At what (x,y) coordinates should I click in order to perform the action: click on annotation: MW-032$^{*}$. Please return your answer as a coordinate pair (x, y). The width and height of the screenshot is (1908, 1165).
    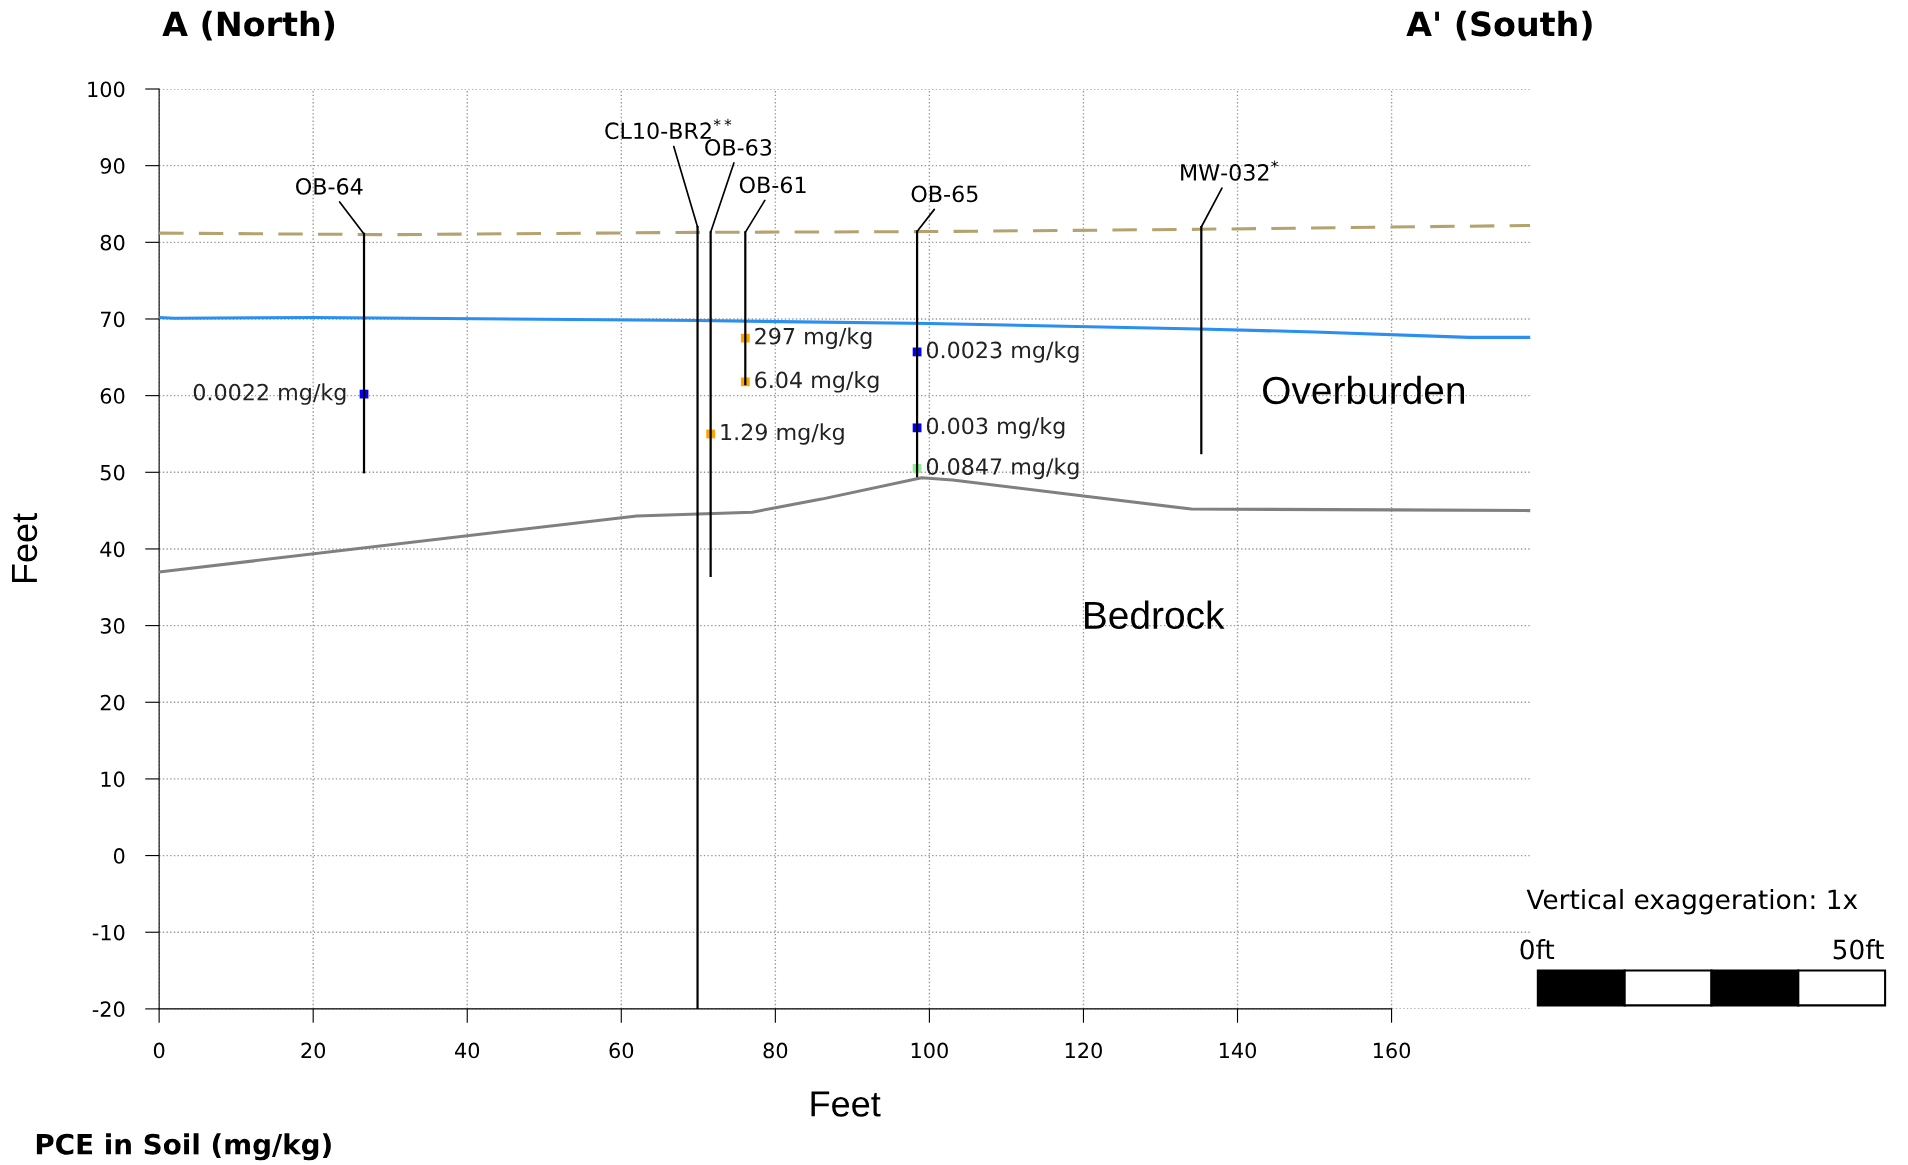
    Looking at the image, I should click on (1230, 170).